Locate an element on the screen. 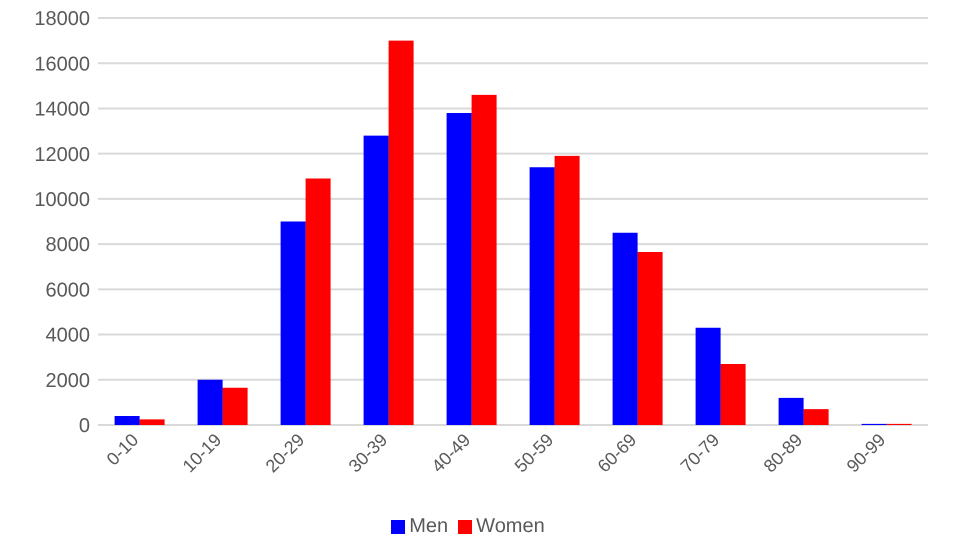 Image resolution: width=955 pixels, height=550 pixels. y-tick-label: 4000 is located at coordinates (68, 335).